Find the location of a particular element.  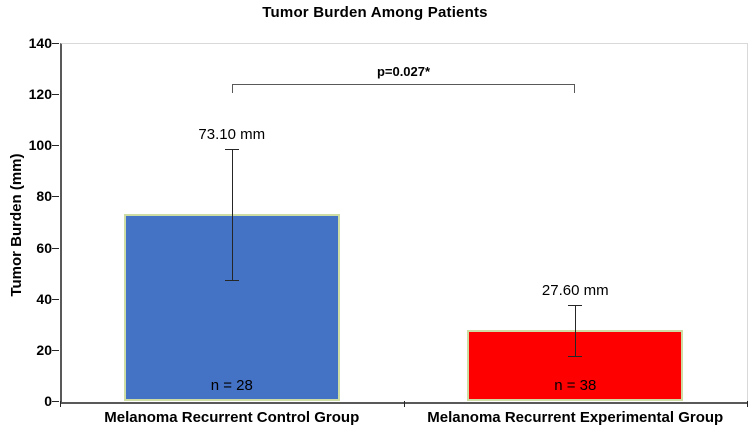

y-tick-label: 60 is located at coordinates (44, 247).